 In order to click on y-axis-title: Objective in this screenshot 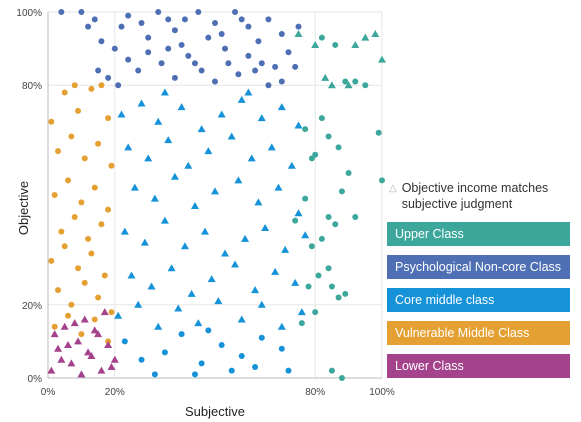, I will do `click(23, 208)`.